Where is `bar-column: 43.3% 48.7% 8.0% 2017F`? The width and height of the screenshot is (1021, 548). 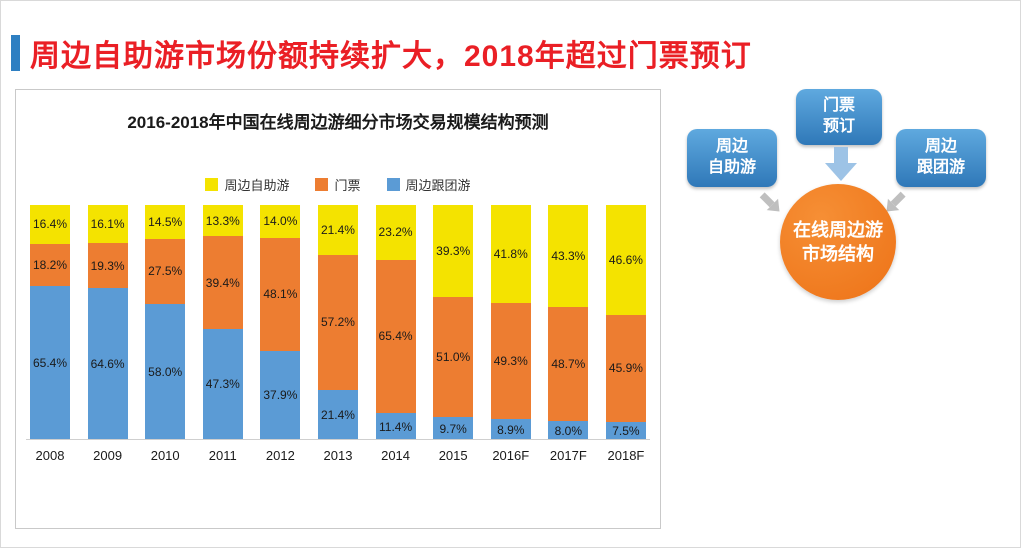
bar-column: 43.3% 48.7% 8.0% 2017F is located at coordinates (568, 335).